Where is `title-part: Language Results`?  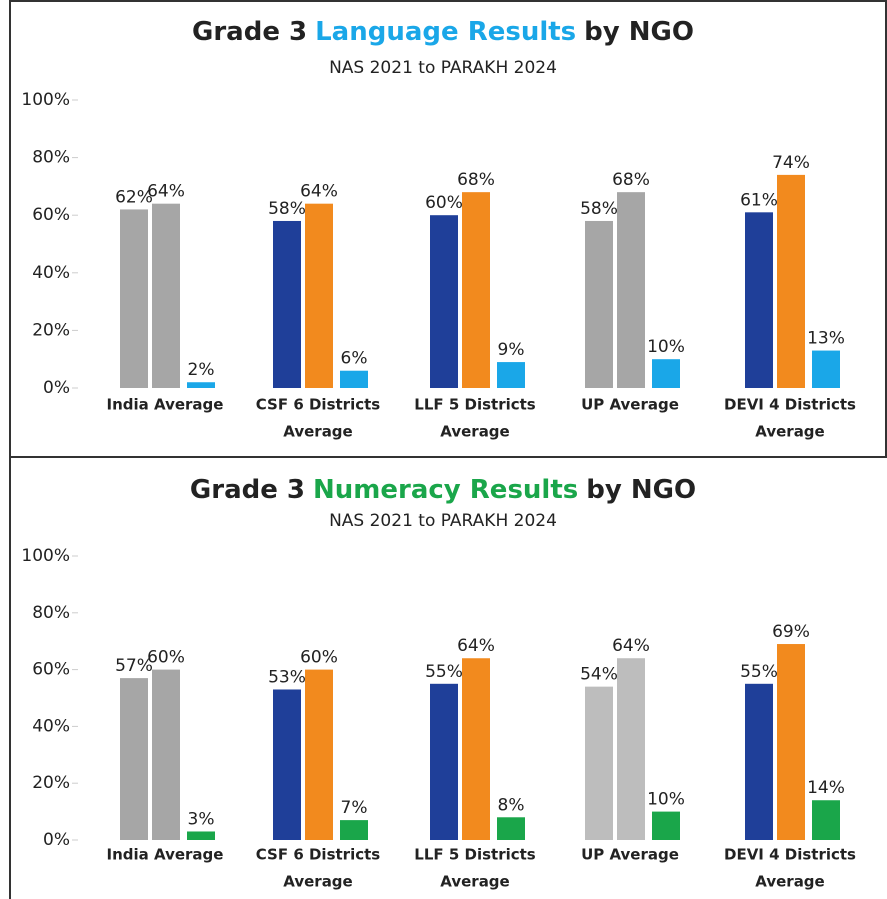
title-part: Language Results is located at coordinates (445, 32).